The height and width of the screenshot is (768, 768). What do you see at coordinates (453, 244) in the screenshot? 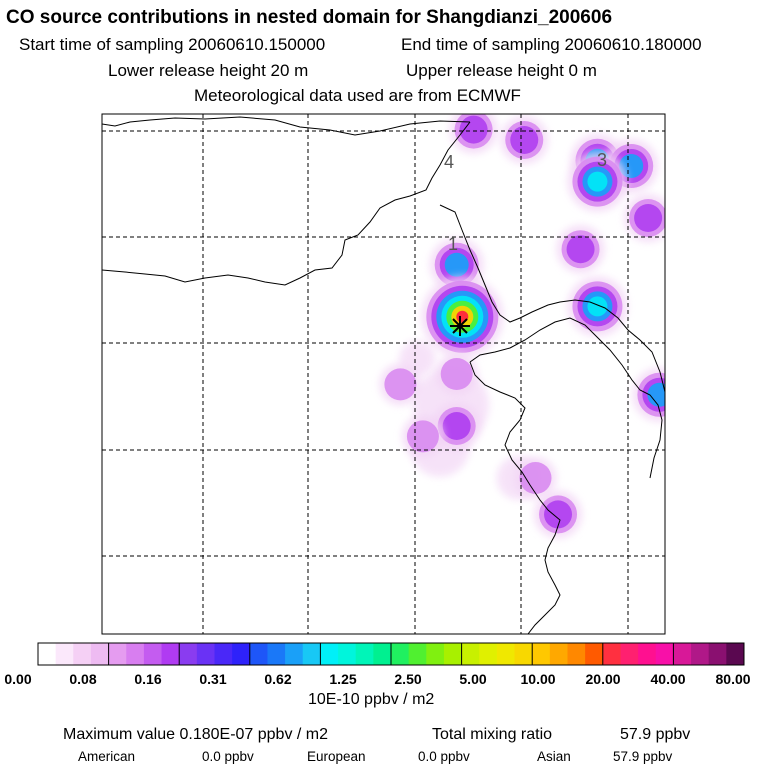
I see `marker-label-1: 1` at bounding box center [453, 244].